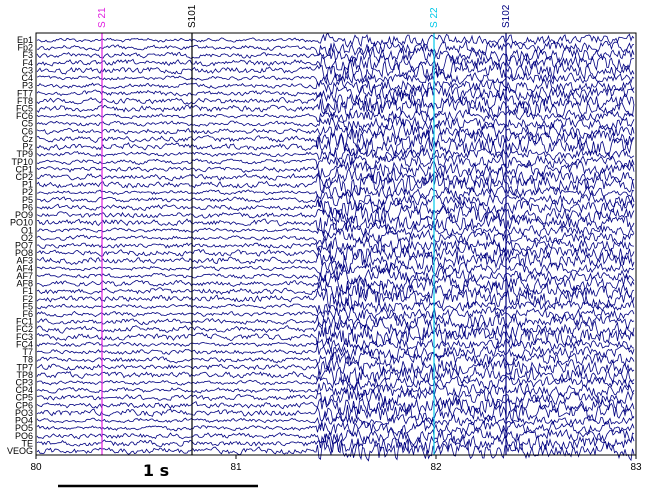 Image resolution: width=650 pixels, height=496 pixels. Describe the element at coordinates (27, 306) in the screenshot. I see `channel-label: F5` at that location.